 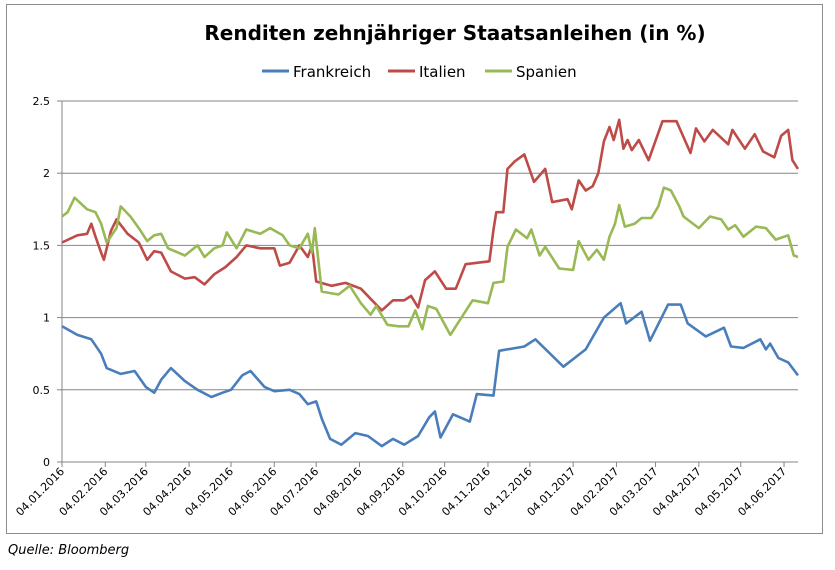 What do you see at coordinates (46, 318) in the screenshot?
I see `y-tick-label: 1` at bounding box center [46, 318].